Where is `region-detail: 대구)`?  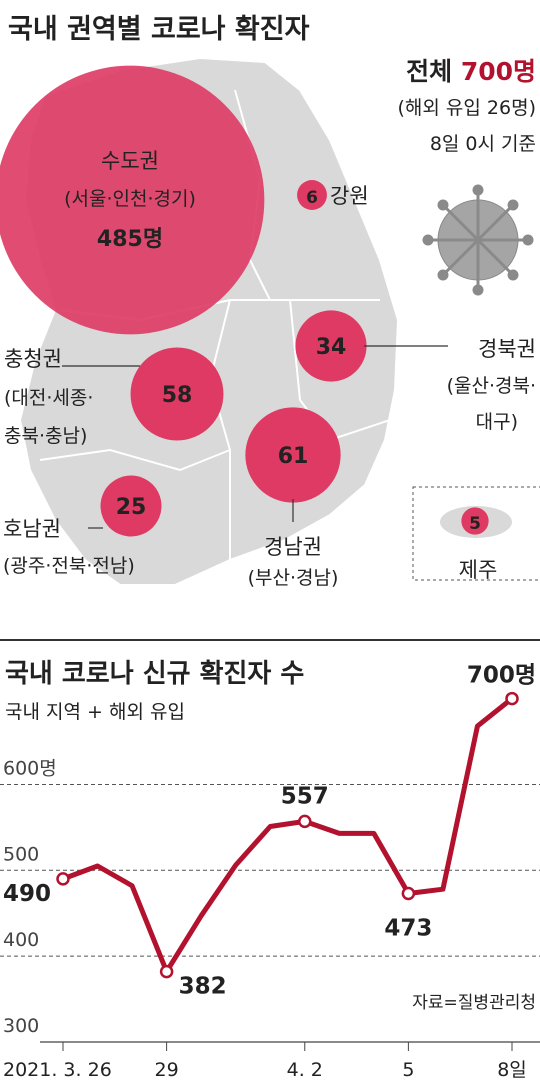
region-detail: 대구) is located at coordinates (497, 422).